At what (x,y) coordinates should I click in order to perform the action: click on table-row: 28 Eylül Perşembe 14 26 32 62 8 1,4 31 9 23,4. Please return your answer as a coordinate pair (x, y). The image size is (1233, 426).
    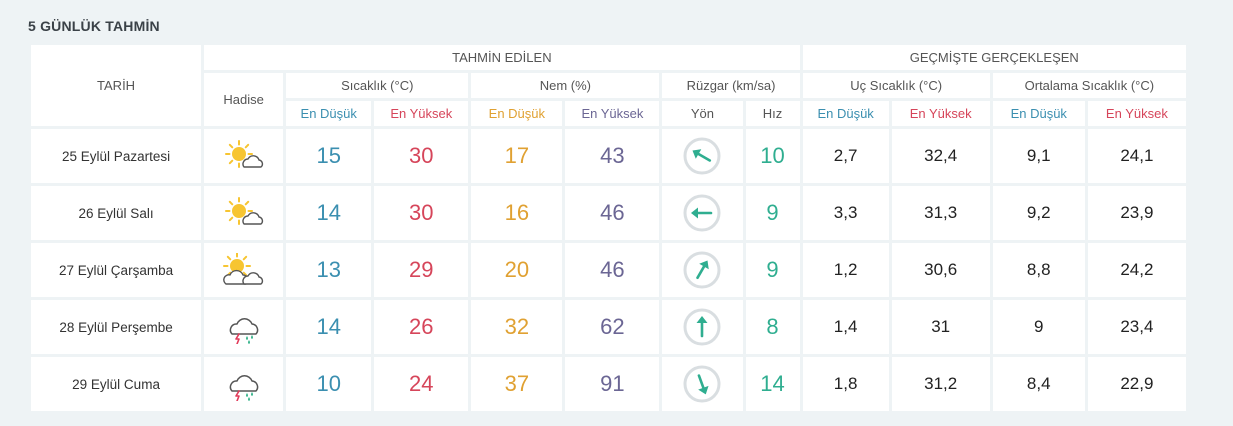
    Looking at the image, I should click on (608, 327).